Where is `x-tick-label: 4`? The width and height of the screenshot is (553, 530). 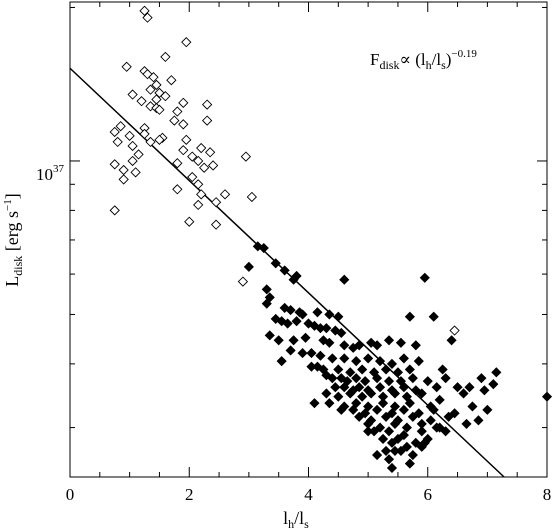
x-tick-label: 4 is located at coordinates (308, 494).